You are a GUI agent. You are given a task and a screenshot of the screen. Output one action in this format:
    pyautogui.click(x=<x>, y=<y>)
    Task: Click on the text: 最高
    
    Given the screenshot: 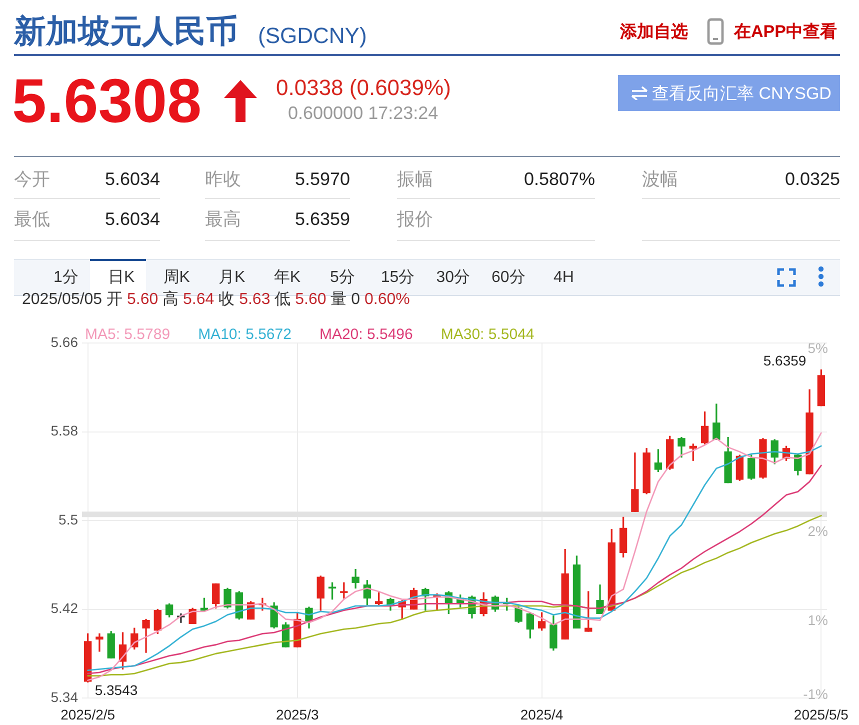 What is the action you would take?
    pyautogui.click(x=223, y=219)
    